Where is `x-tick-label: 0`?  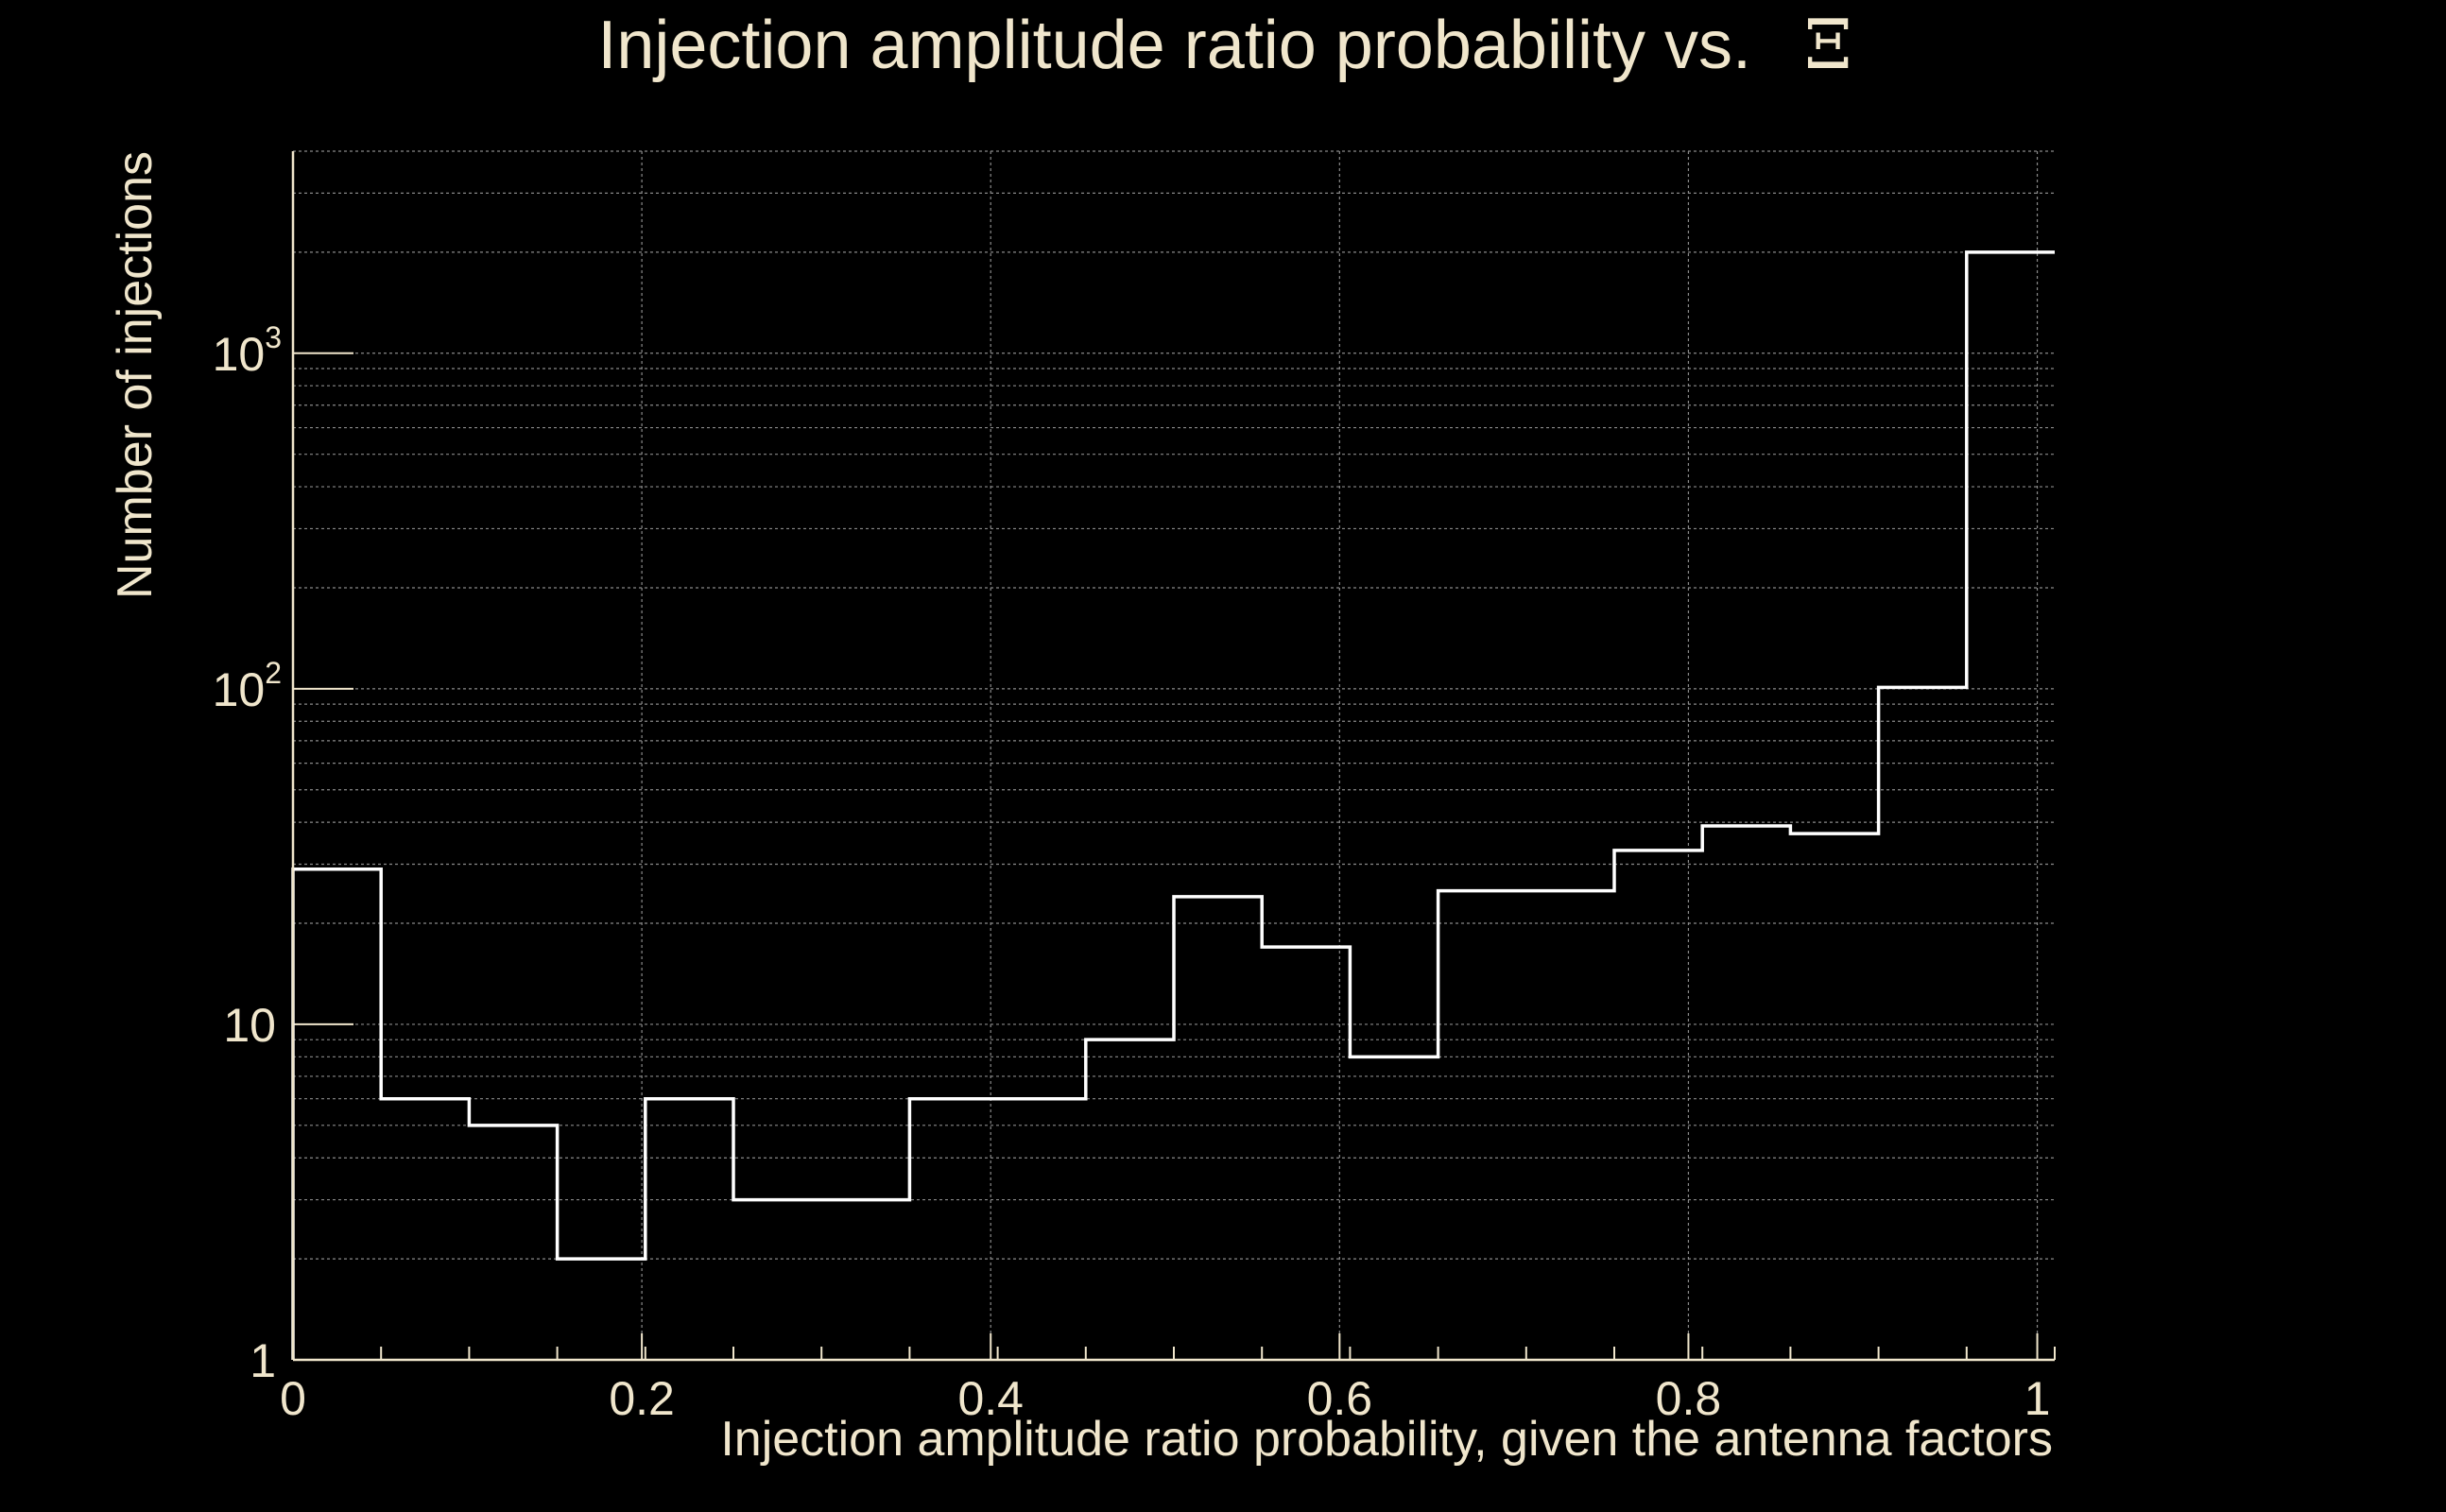 x-tick-label: 0 is located at coordinates (293, 1398).